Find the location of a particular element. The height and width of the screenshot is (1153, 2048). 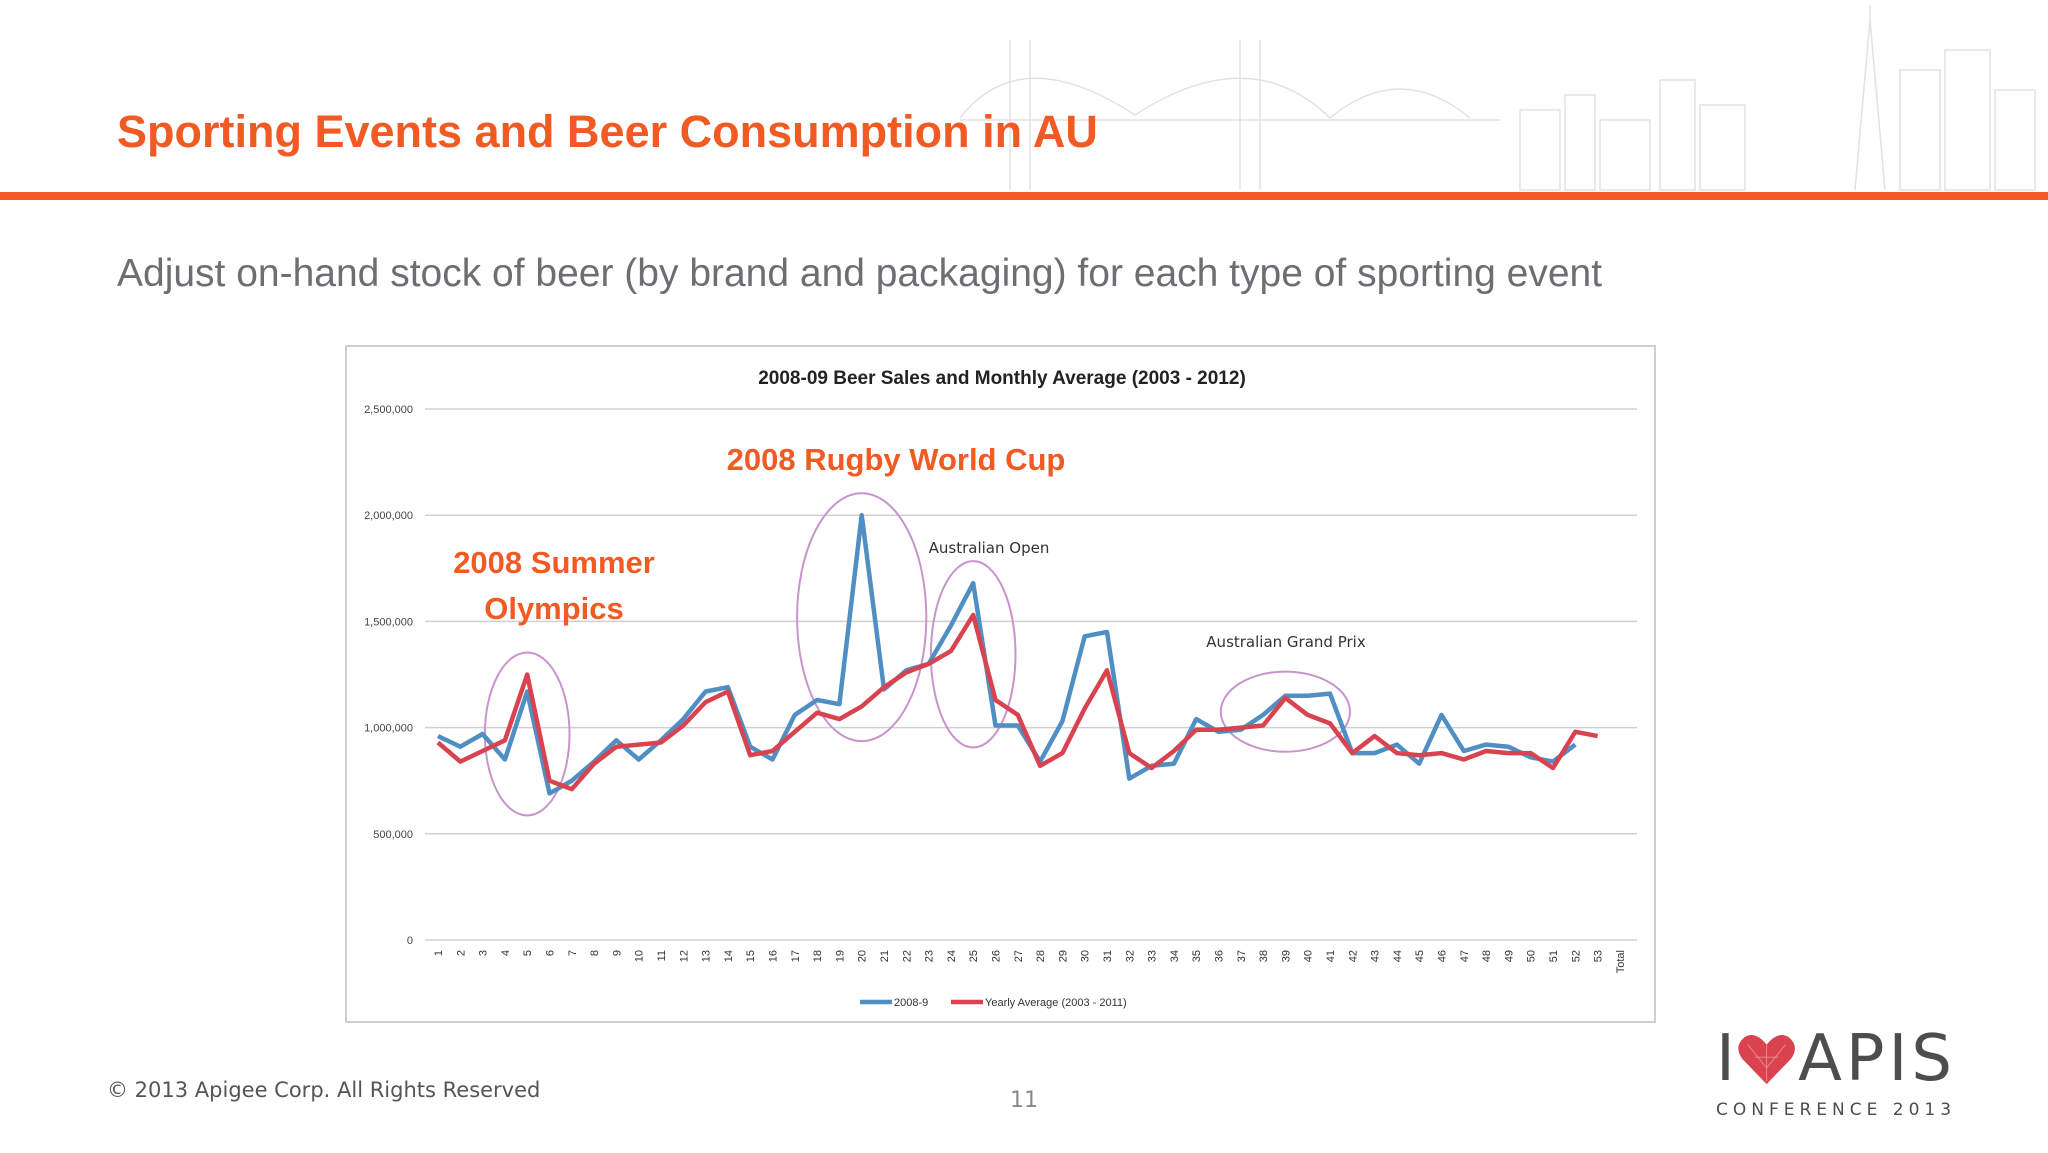

x-tick-label: 10 is located at coordinates (640, 956).